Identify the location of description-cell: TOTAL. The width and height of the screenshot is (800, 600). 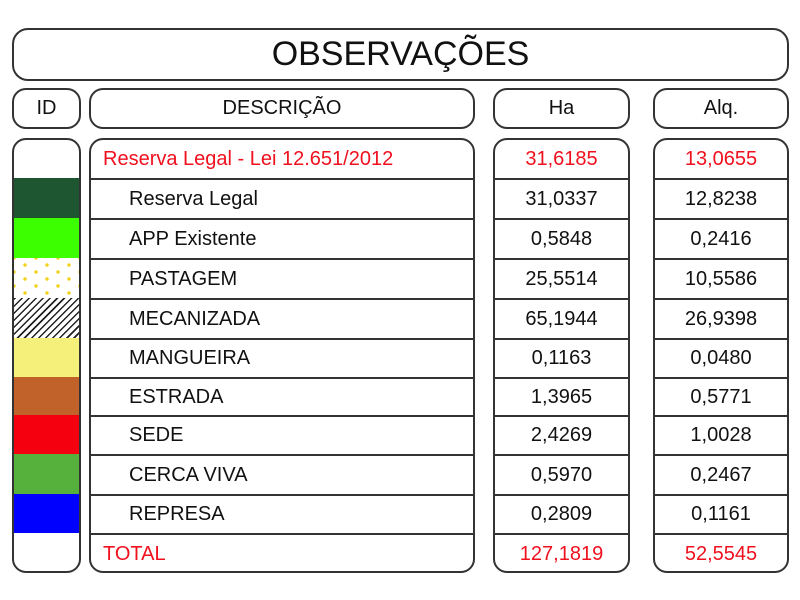
(282, 552).